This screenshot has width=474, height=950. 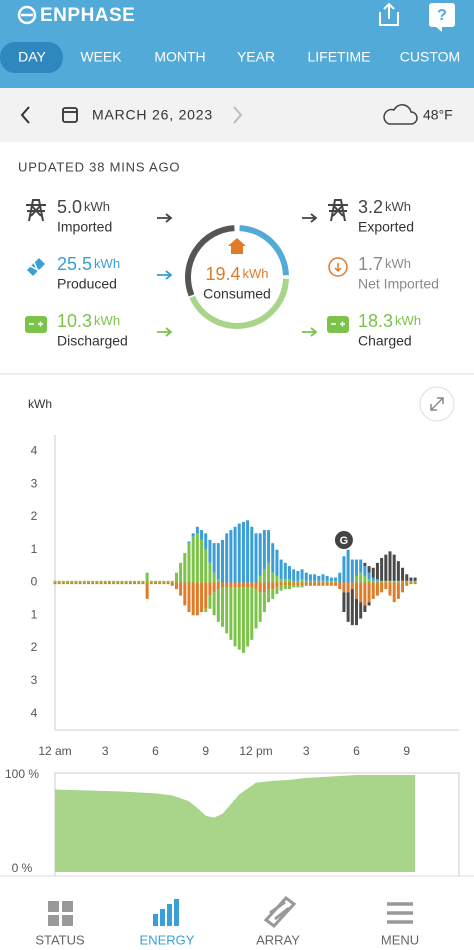 I want to click on next-day, so click(x=238, y=115).